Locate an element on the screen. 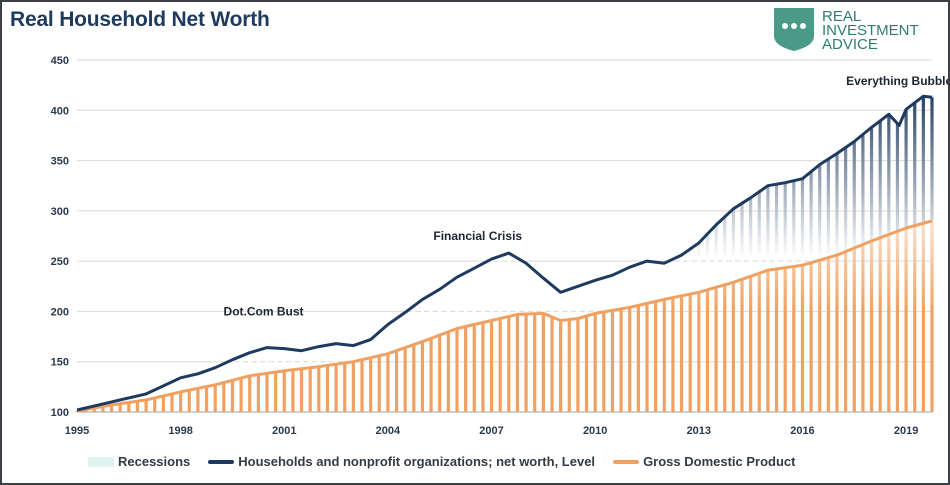 Image resolution: width=950 pixels, height=485 pixels. y-tick-label: 300 is located at coordinates (60, 212).